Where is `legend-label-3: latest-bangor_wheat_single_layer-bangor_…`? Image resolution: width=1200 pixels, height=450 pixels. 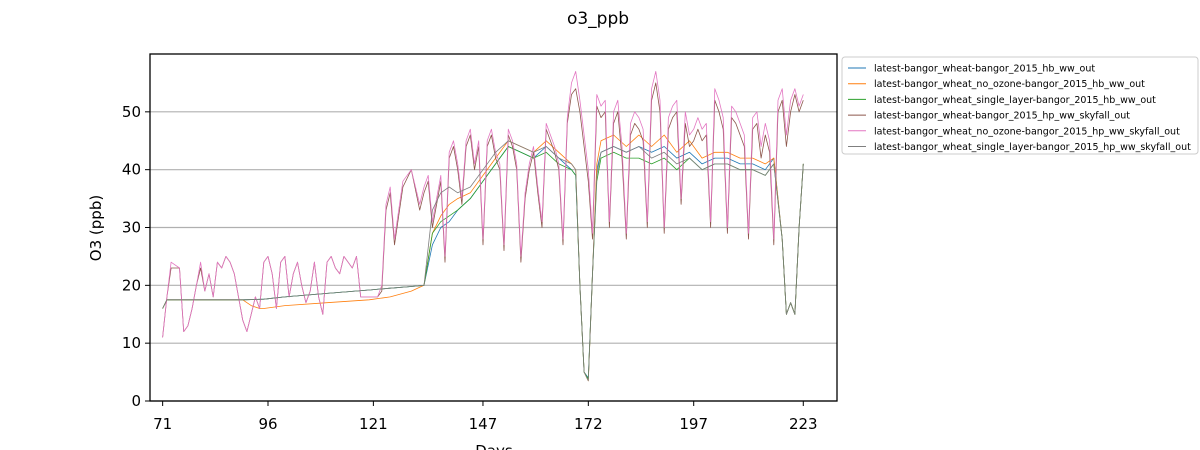
legend-label-3: latest-bangor_wheat_single_layer-bangor_… is located at coordinates (1015, 100).